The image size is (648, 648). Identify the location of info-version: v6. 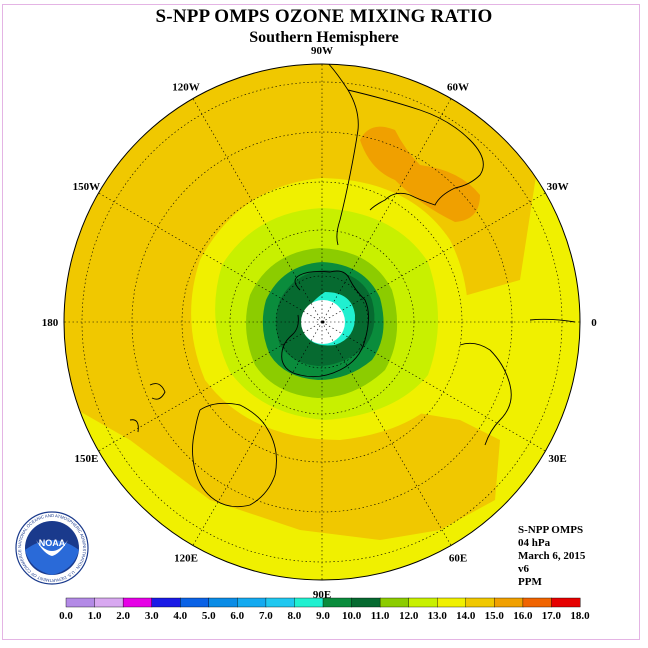
(523, 569).